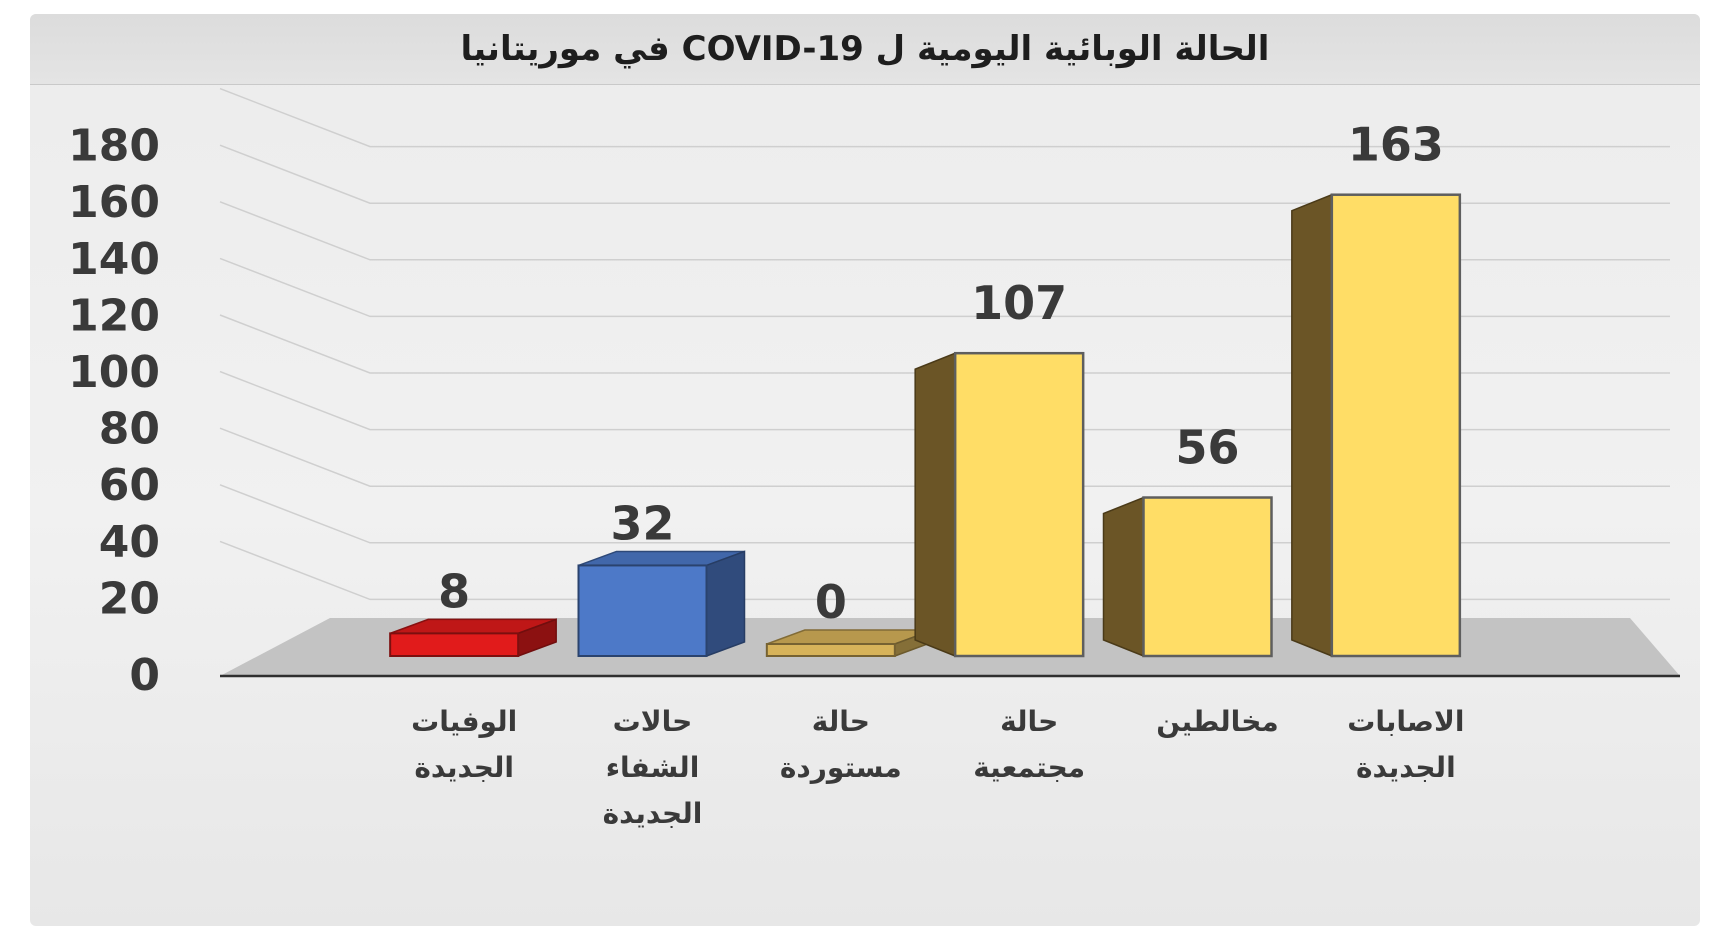 This screenshot has width=1710, height=938. I want to click on y-tick-label: 60, so click(129, 485).